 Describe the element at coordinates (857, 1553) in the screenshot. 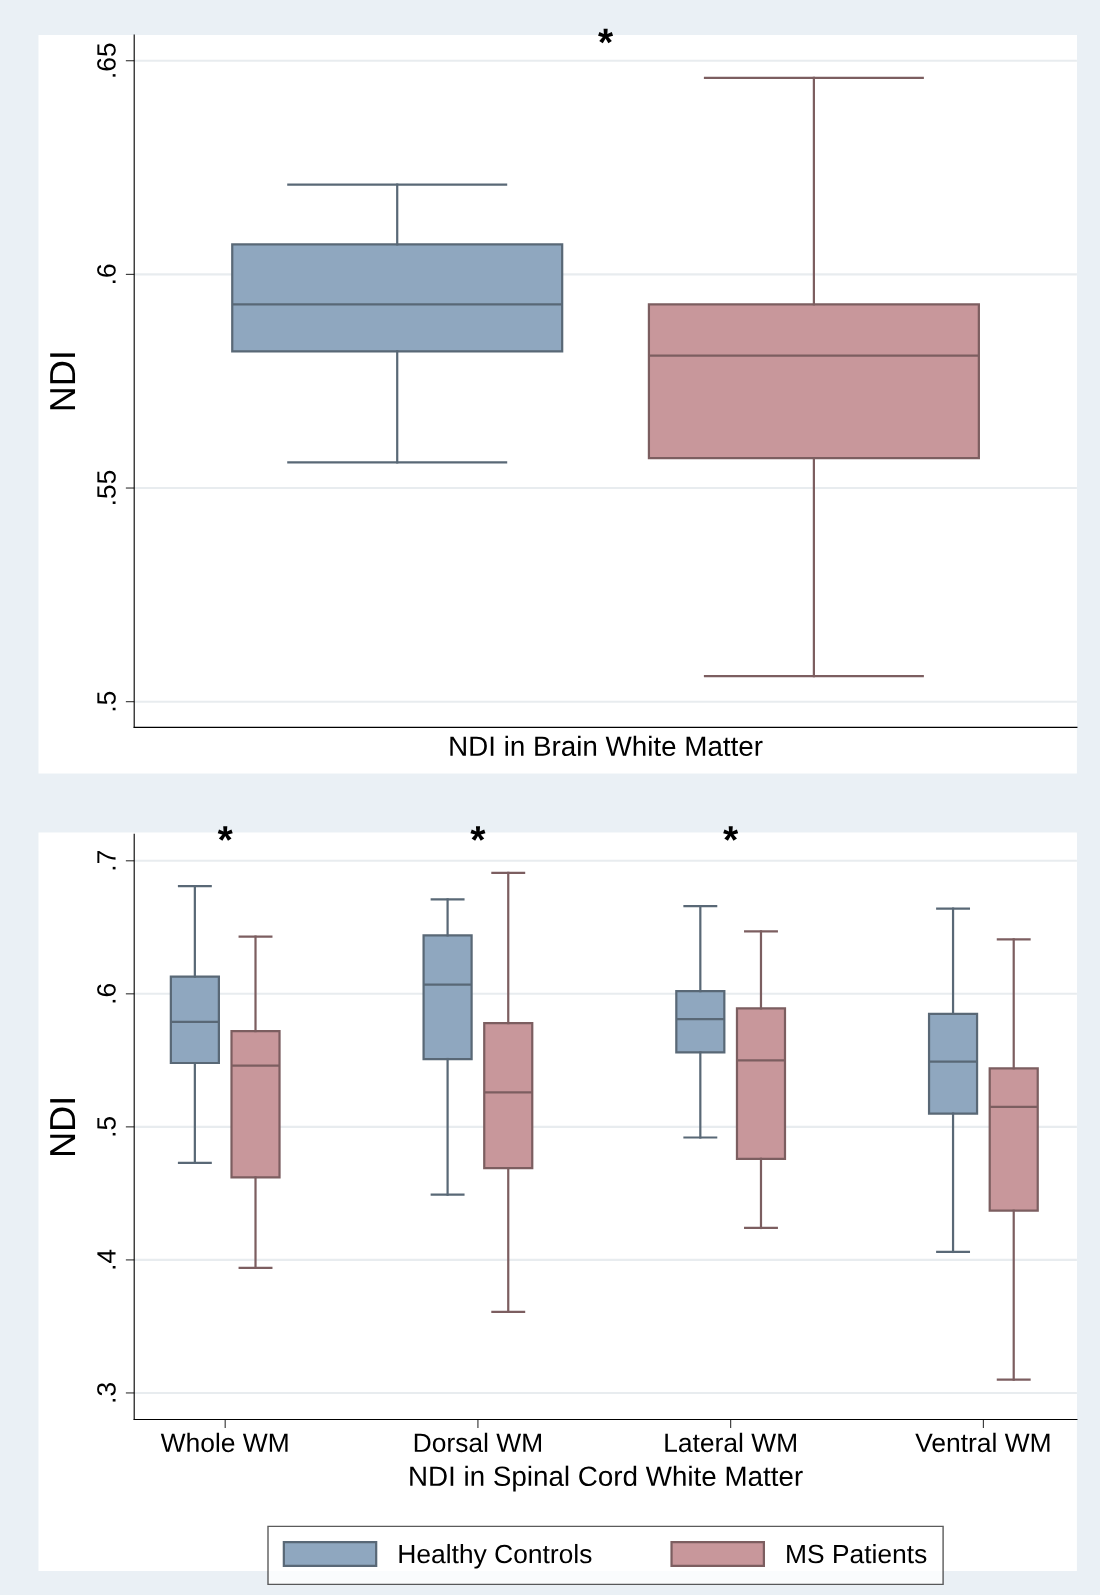

I see `legend-label: MS Patients` at that location.